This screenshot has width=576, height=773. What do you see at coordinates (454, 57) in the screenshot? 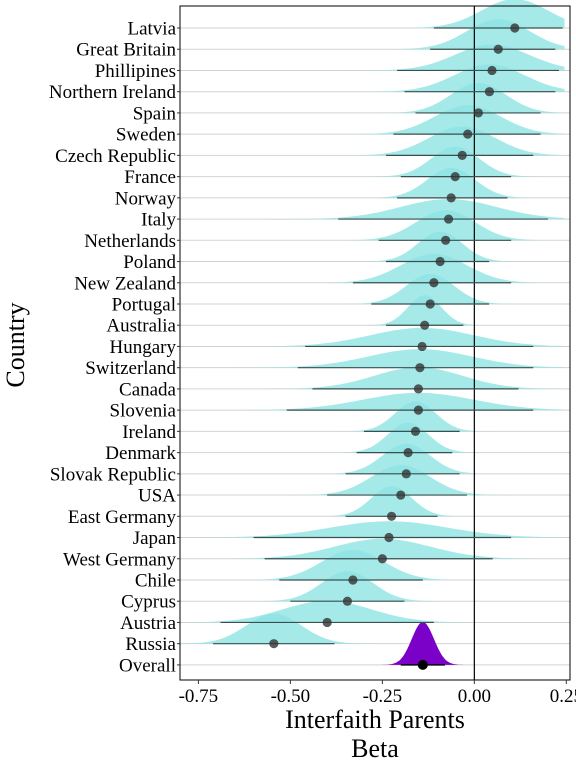
I see `density-phillipines` at bounding box center [454, 57].